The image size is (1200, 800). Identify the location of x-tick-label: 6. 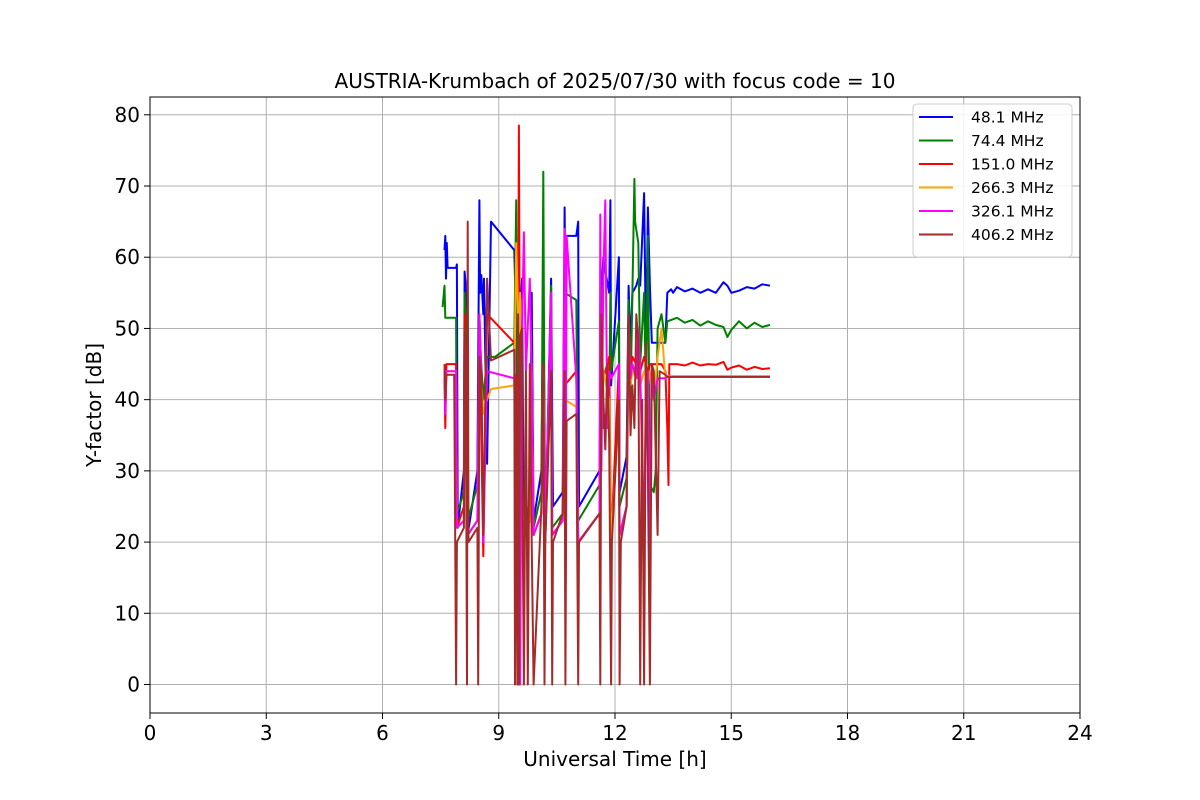
(382, 733).